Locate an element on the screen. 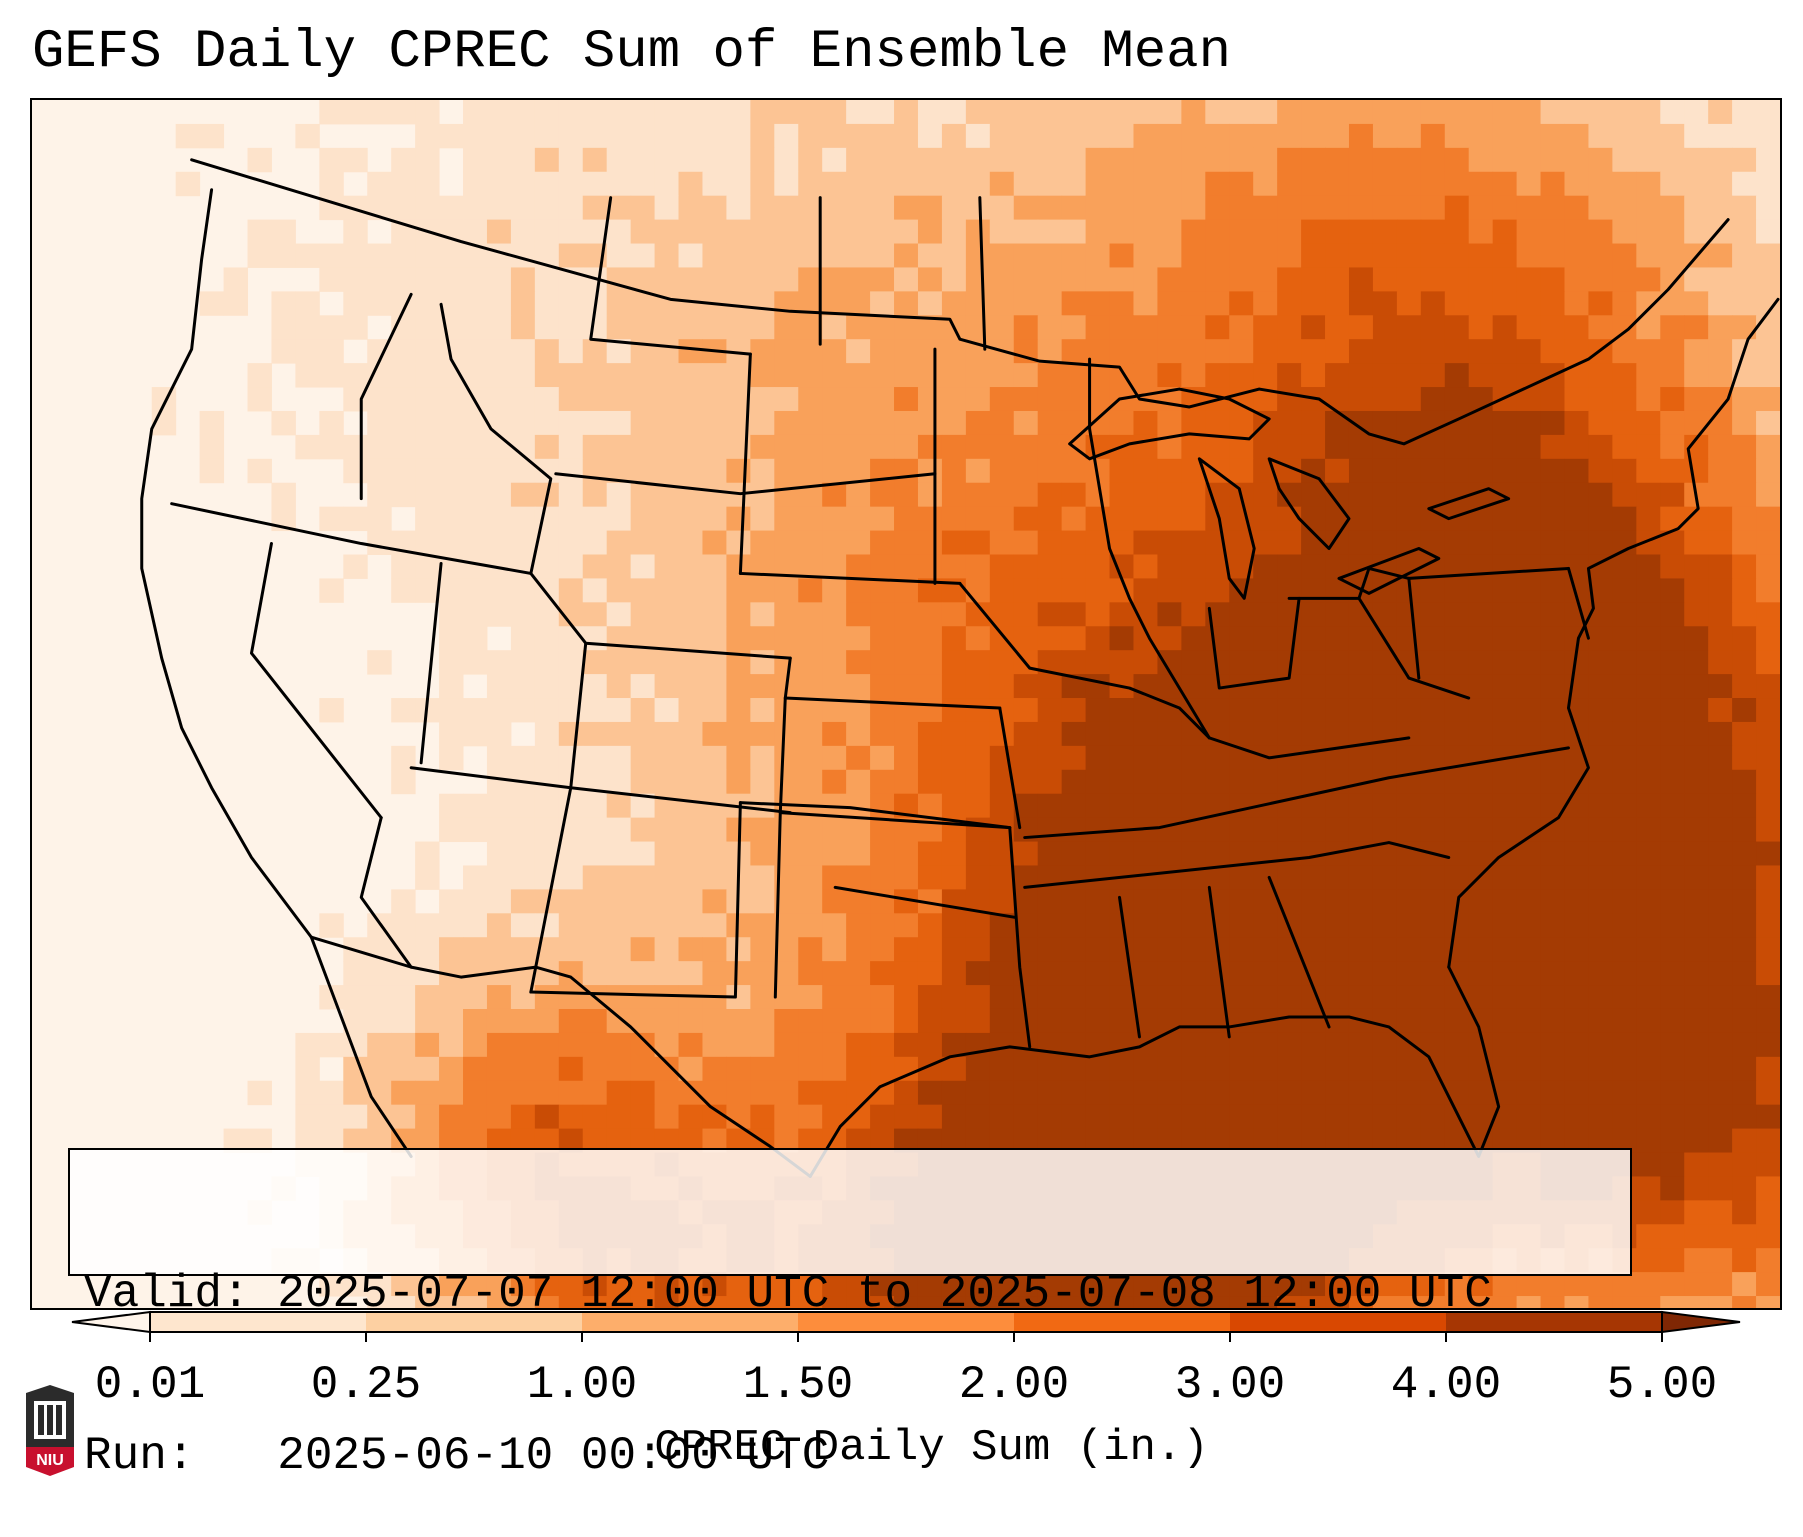 The height and width of the screenshot is (1537, 1803). colorbar-label: CPREC Daily Sum (in.) is located at coordinates (931, 1448).